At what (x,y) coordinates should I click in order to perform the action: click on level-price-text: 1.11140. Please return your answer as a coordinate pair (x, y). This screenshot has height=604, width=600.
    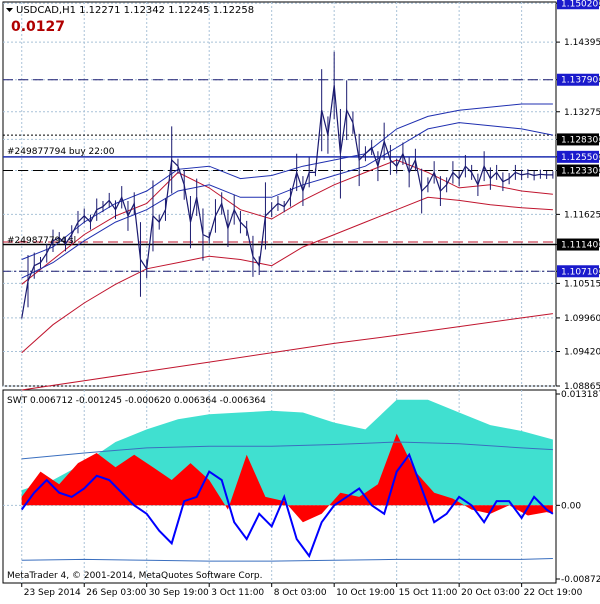
    Looking at the image, I should click on (579, 246).